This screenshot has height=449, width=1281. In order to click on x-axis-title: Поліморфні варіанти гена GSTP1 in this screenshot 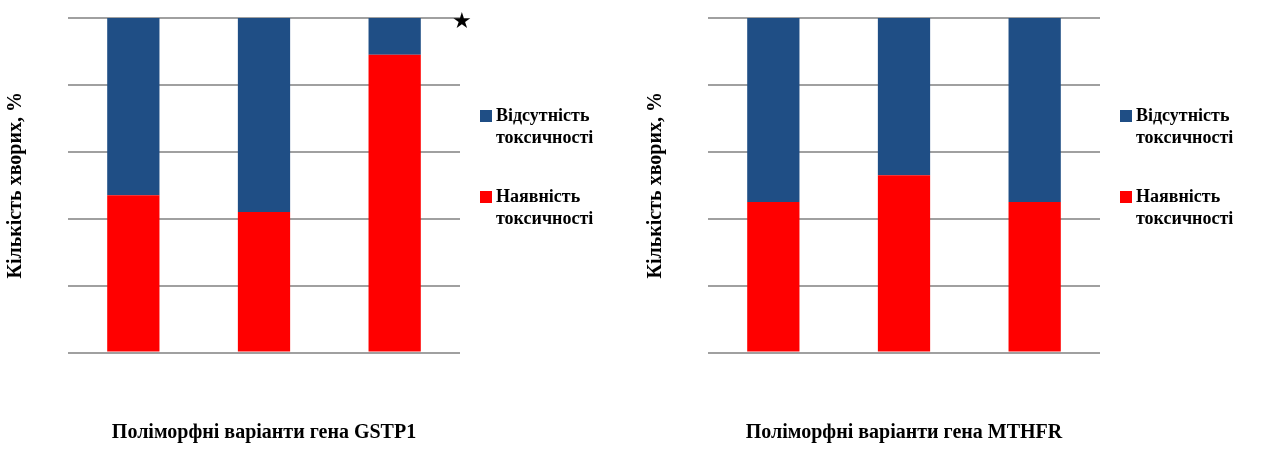, I will do `click(264, 432)`.